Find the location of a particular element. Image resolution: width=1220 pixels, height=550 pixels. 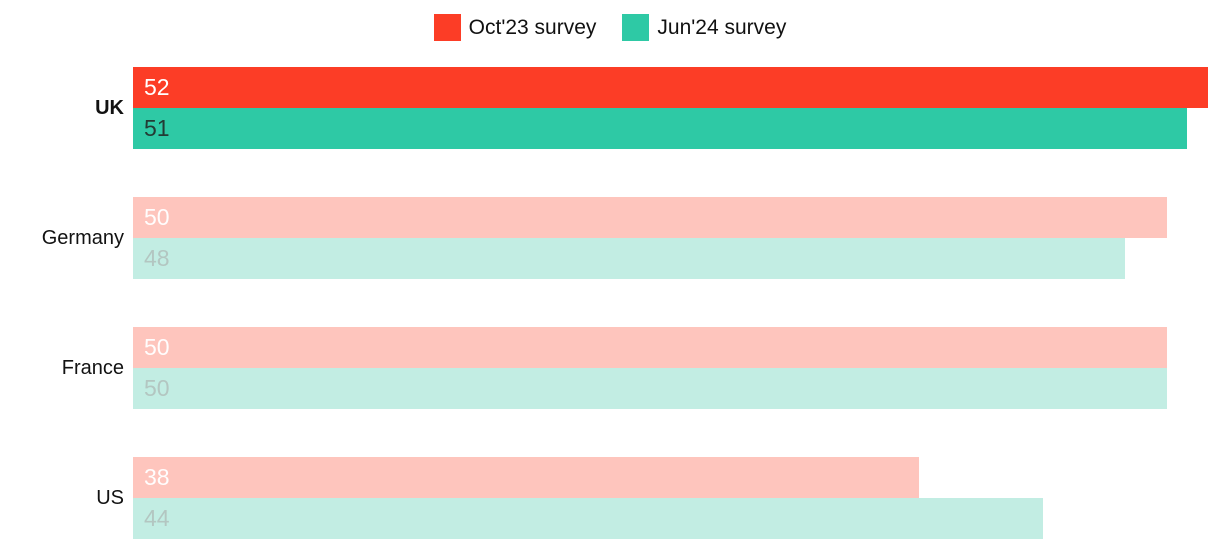

bar-france-series-1: 50 is located at coordinates (650, 388).